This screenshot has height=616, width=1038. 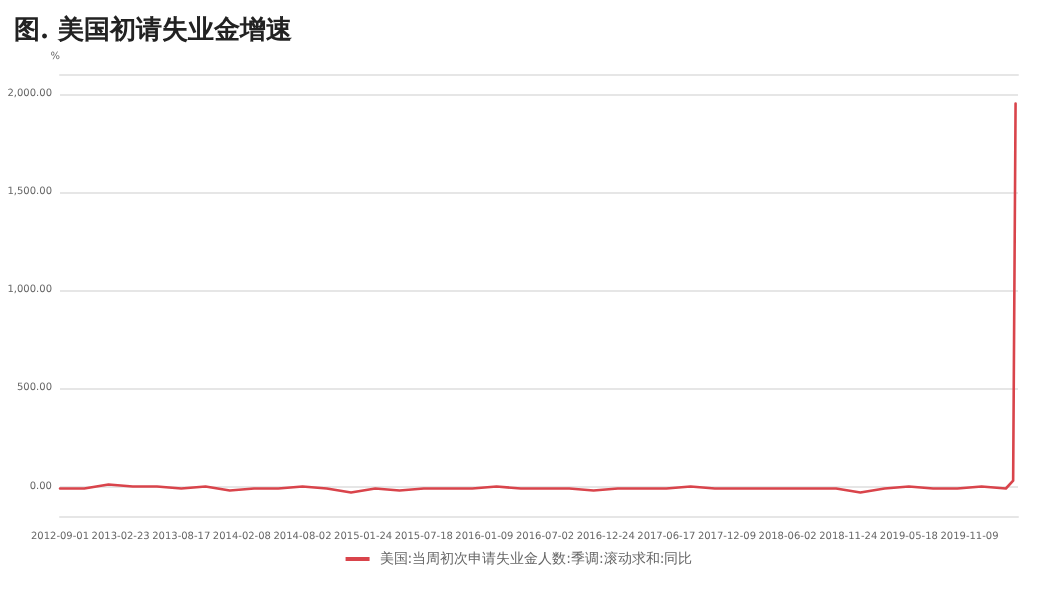 I want to click on chart-title: 图. 美国初请失业金增速, so click(x=154, y=30).